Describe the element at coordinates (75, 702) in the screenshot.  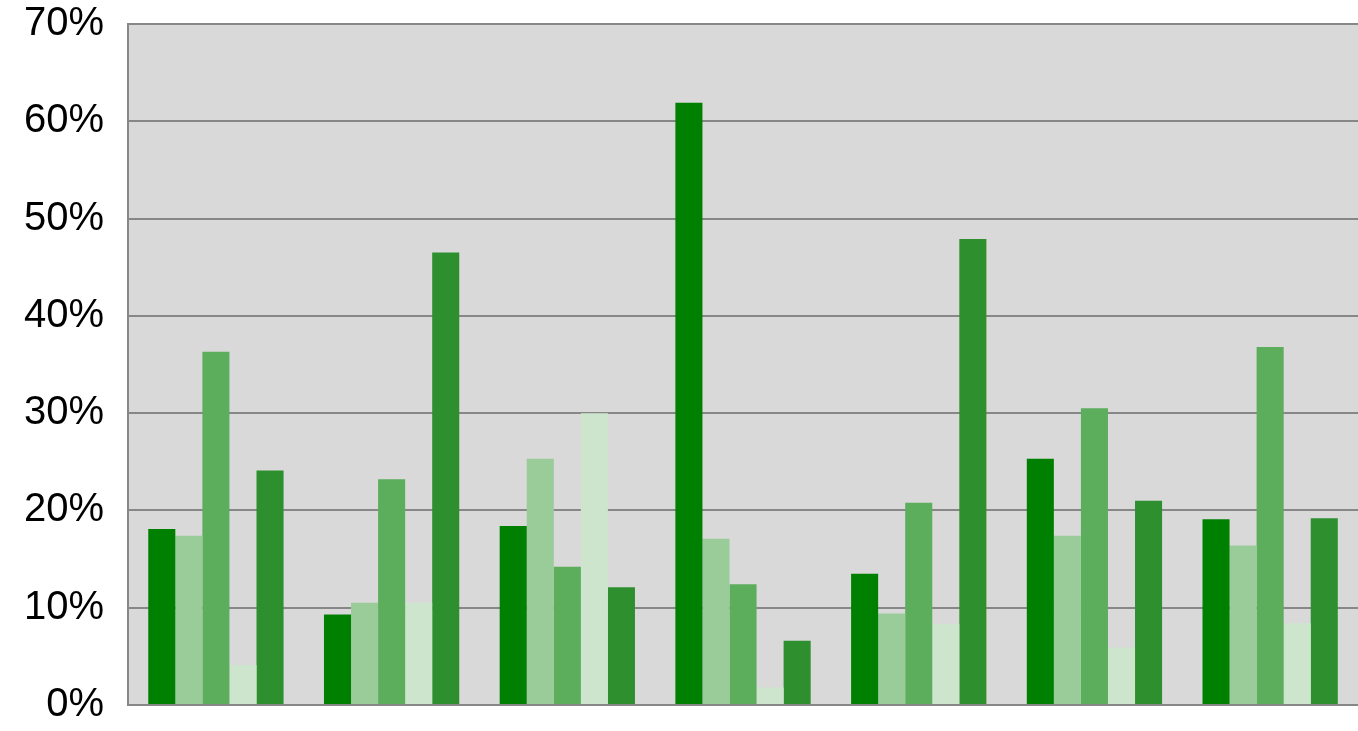
I see `y-tick-label: 0%` at that location.